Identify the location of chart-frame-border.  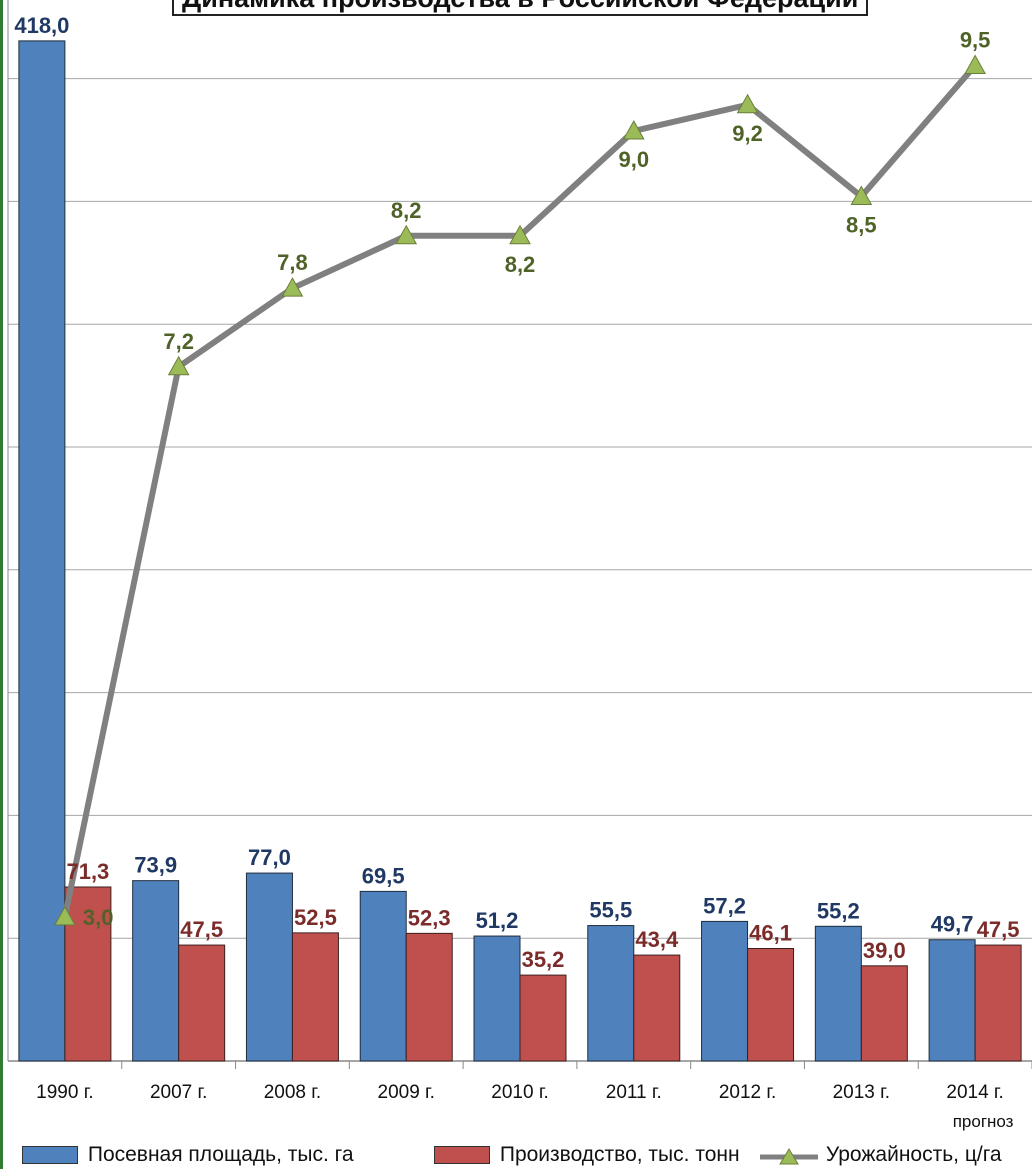
(1, 584).